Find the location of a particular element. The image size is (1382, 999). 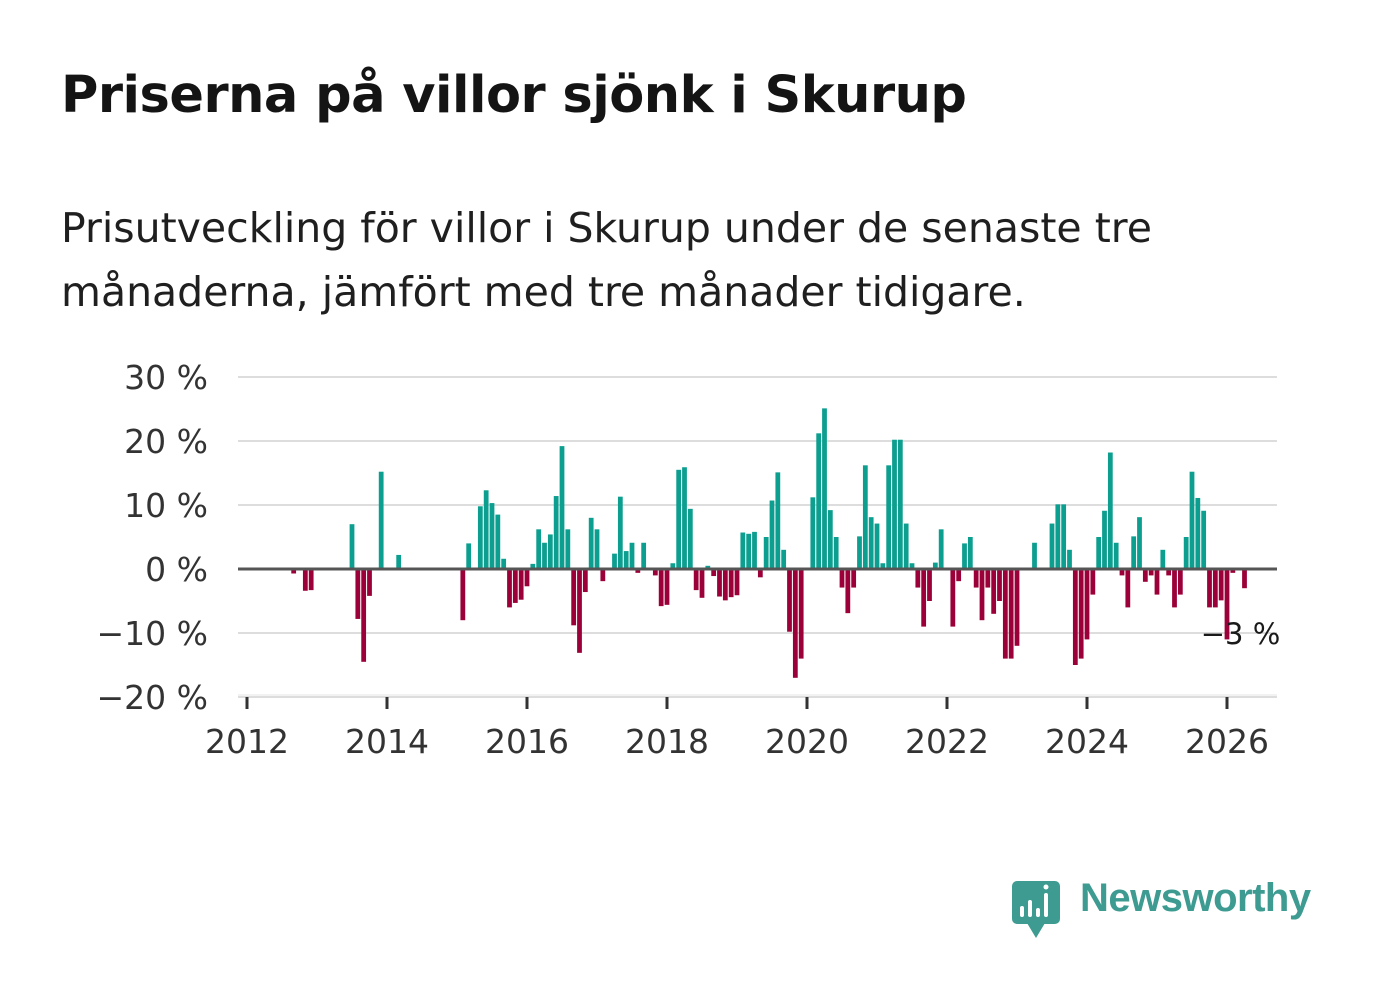

y-tick-label: 30 % is located at coordinates (166, 377).